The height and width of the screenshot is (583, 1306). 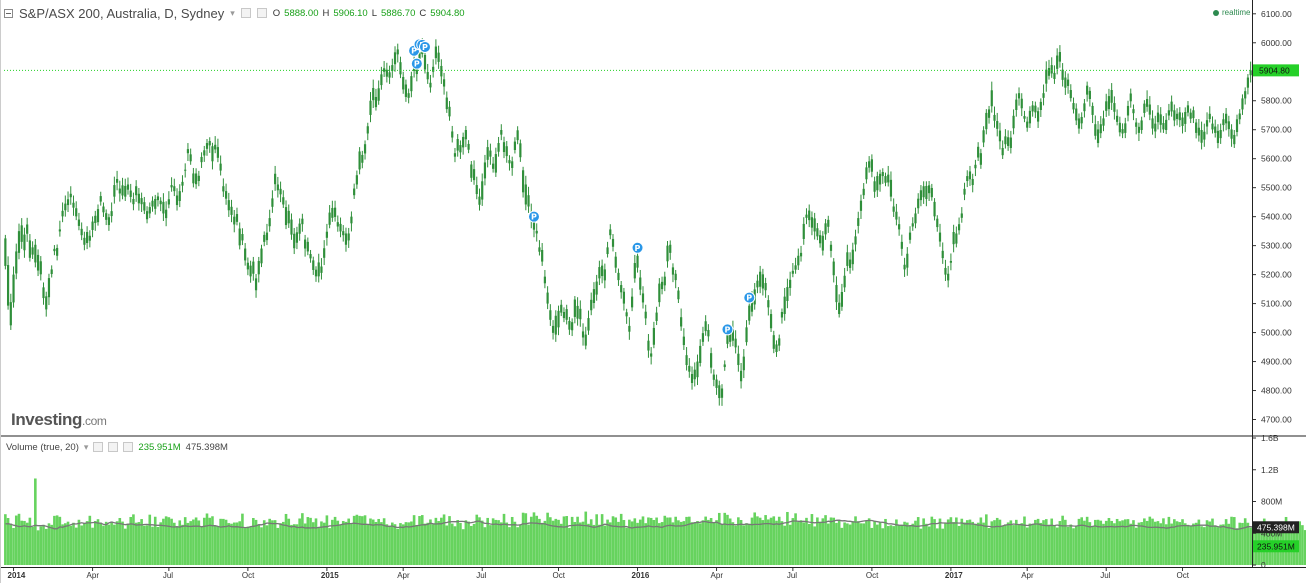 I want to click on collapse-icon, so click(x=8, y=13).